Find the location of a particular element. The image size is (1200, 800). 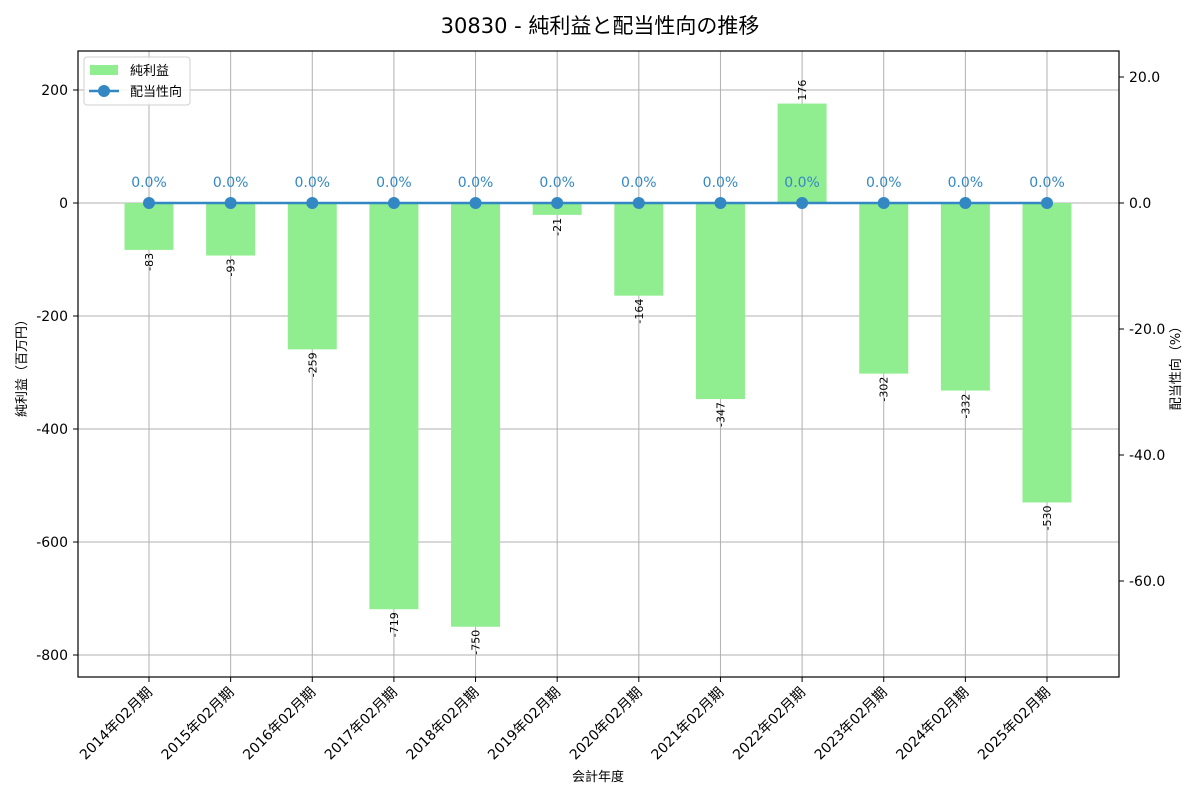

x-axis-label: 会計年度 is located at coordinates (598, 777).